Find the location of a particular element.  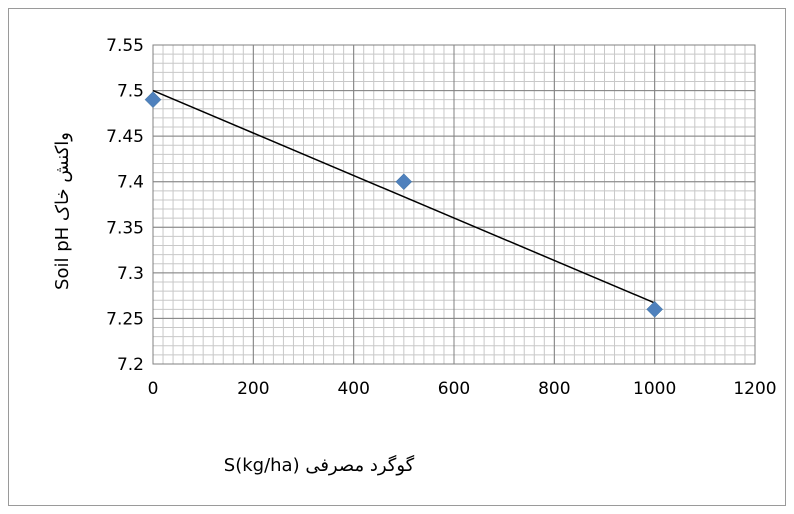

x-tick-label: 1000 is located at coordinates (654, 389).